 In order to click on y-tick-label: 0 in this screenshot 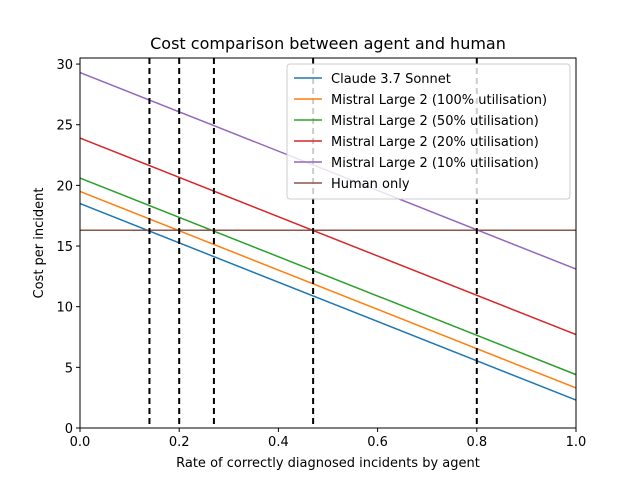, I will do `click(69, 429)`.